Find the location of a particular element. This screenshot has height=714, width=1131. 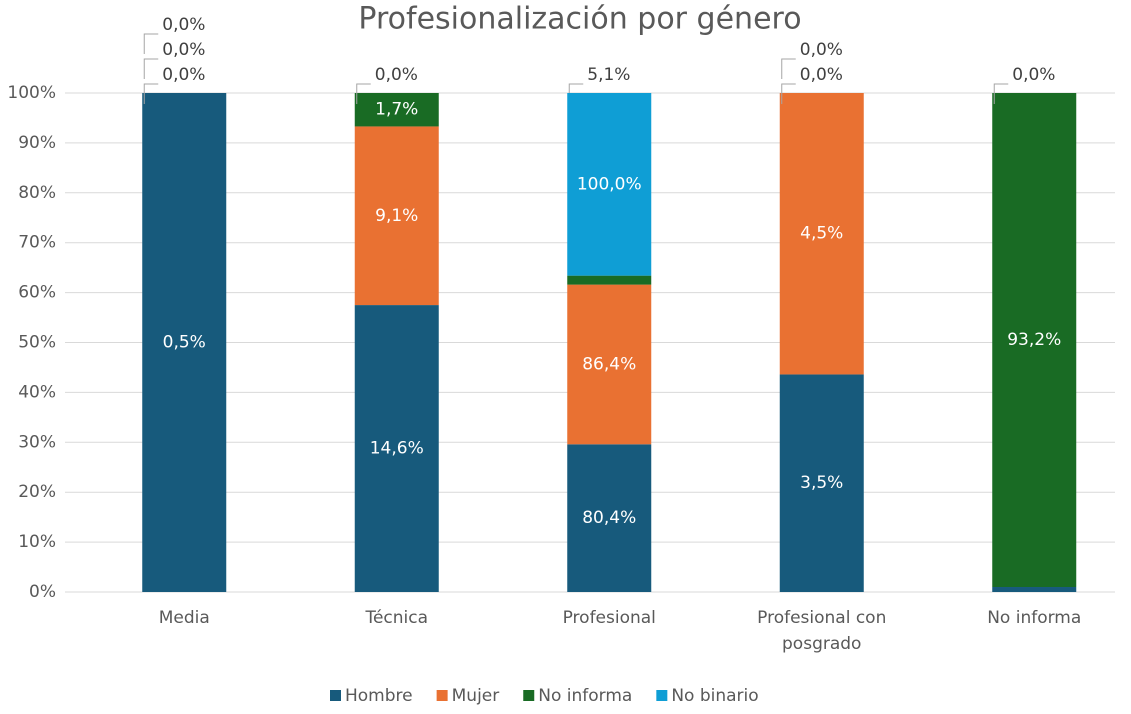

data-label: 4,5% is located at coordinates (821, 234).